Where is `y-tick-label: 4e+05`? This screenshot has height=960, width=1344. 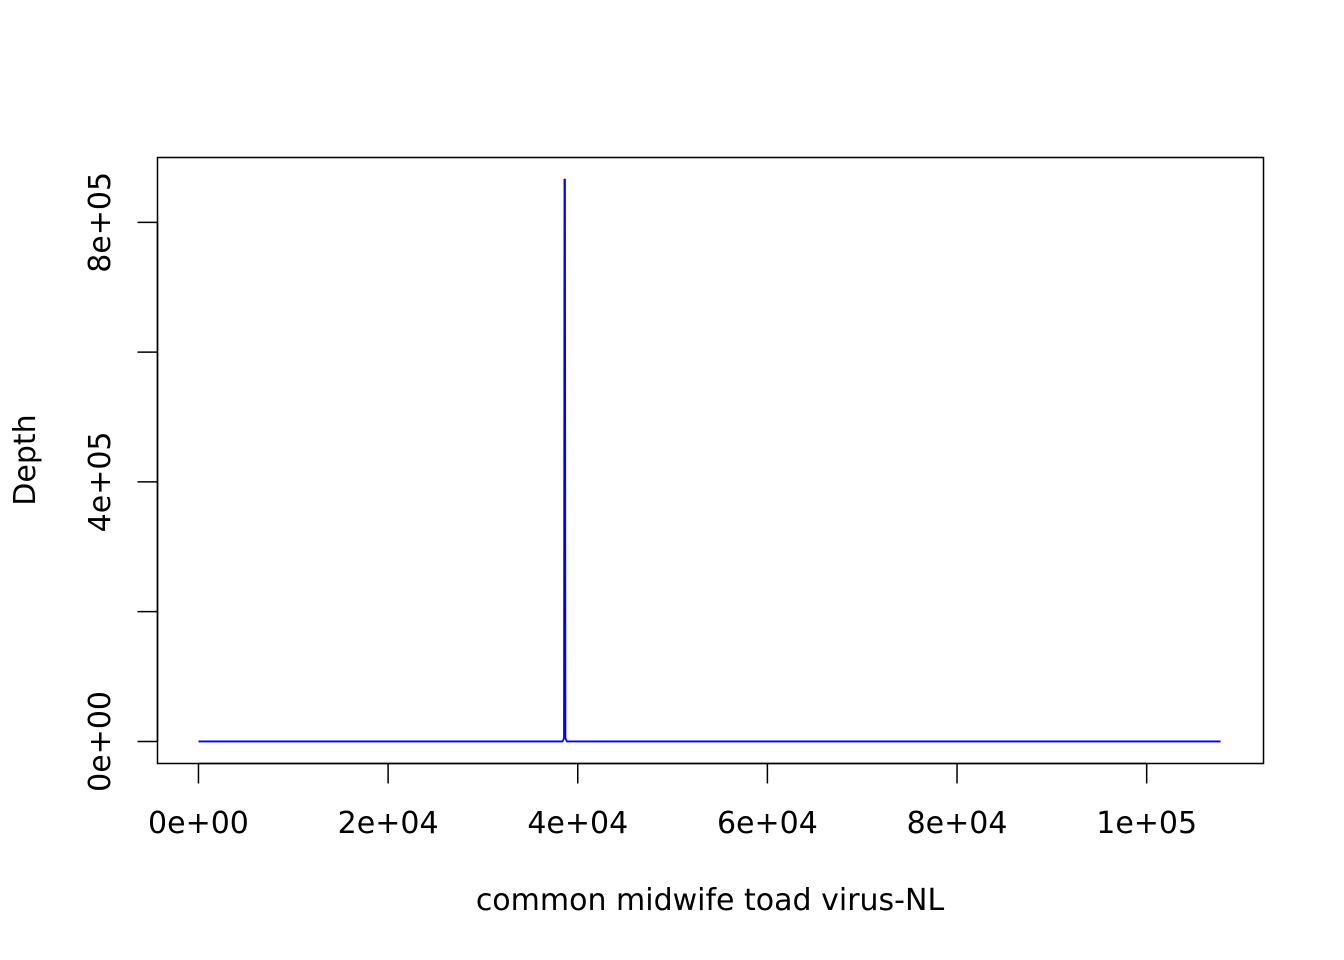
y-tick-label: 4e+05 is located at coordinates (100, 481).